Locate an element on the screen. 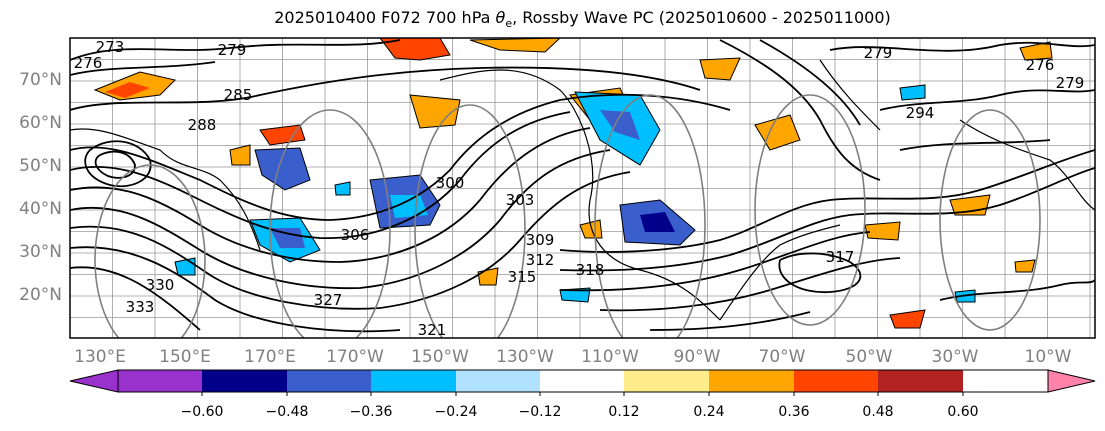  contour-label: 273 is located at coordinates (110, 47).